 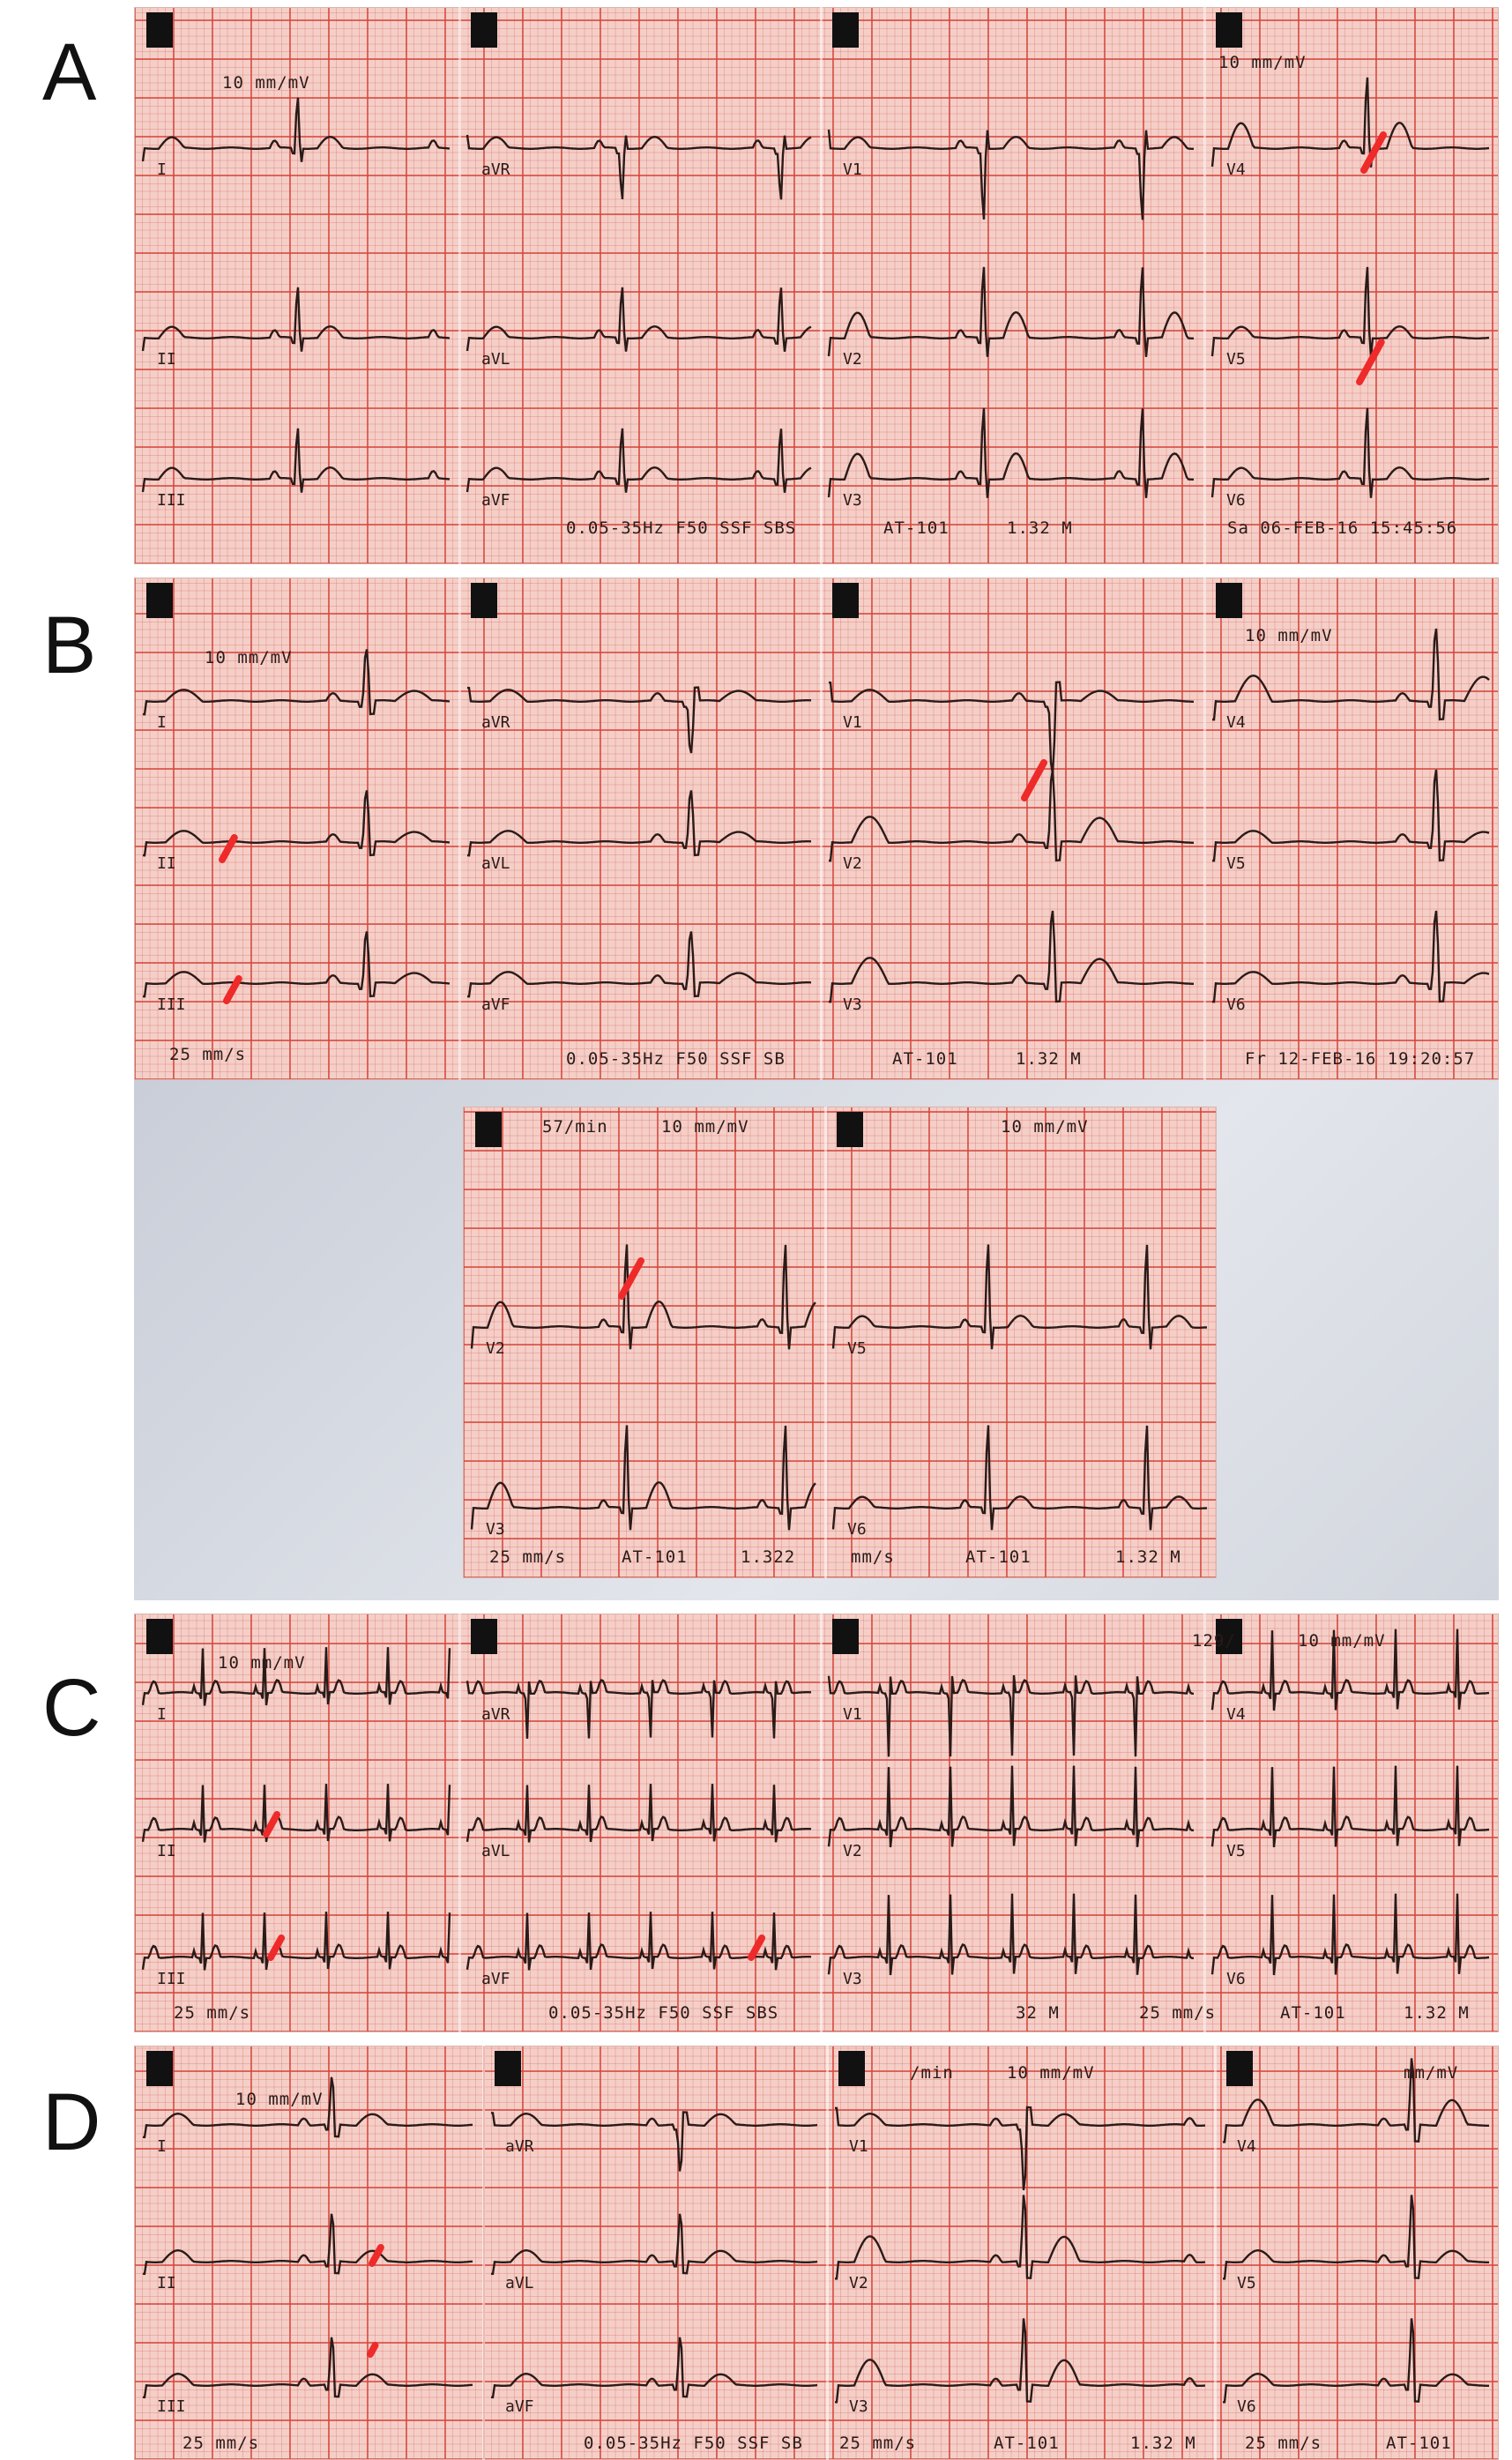 What do you see at coordinates (1432, 2073) in the screenshot?
I see `printed-text: mm/mV` at bounding box center [1432, 2073].